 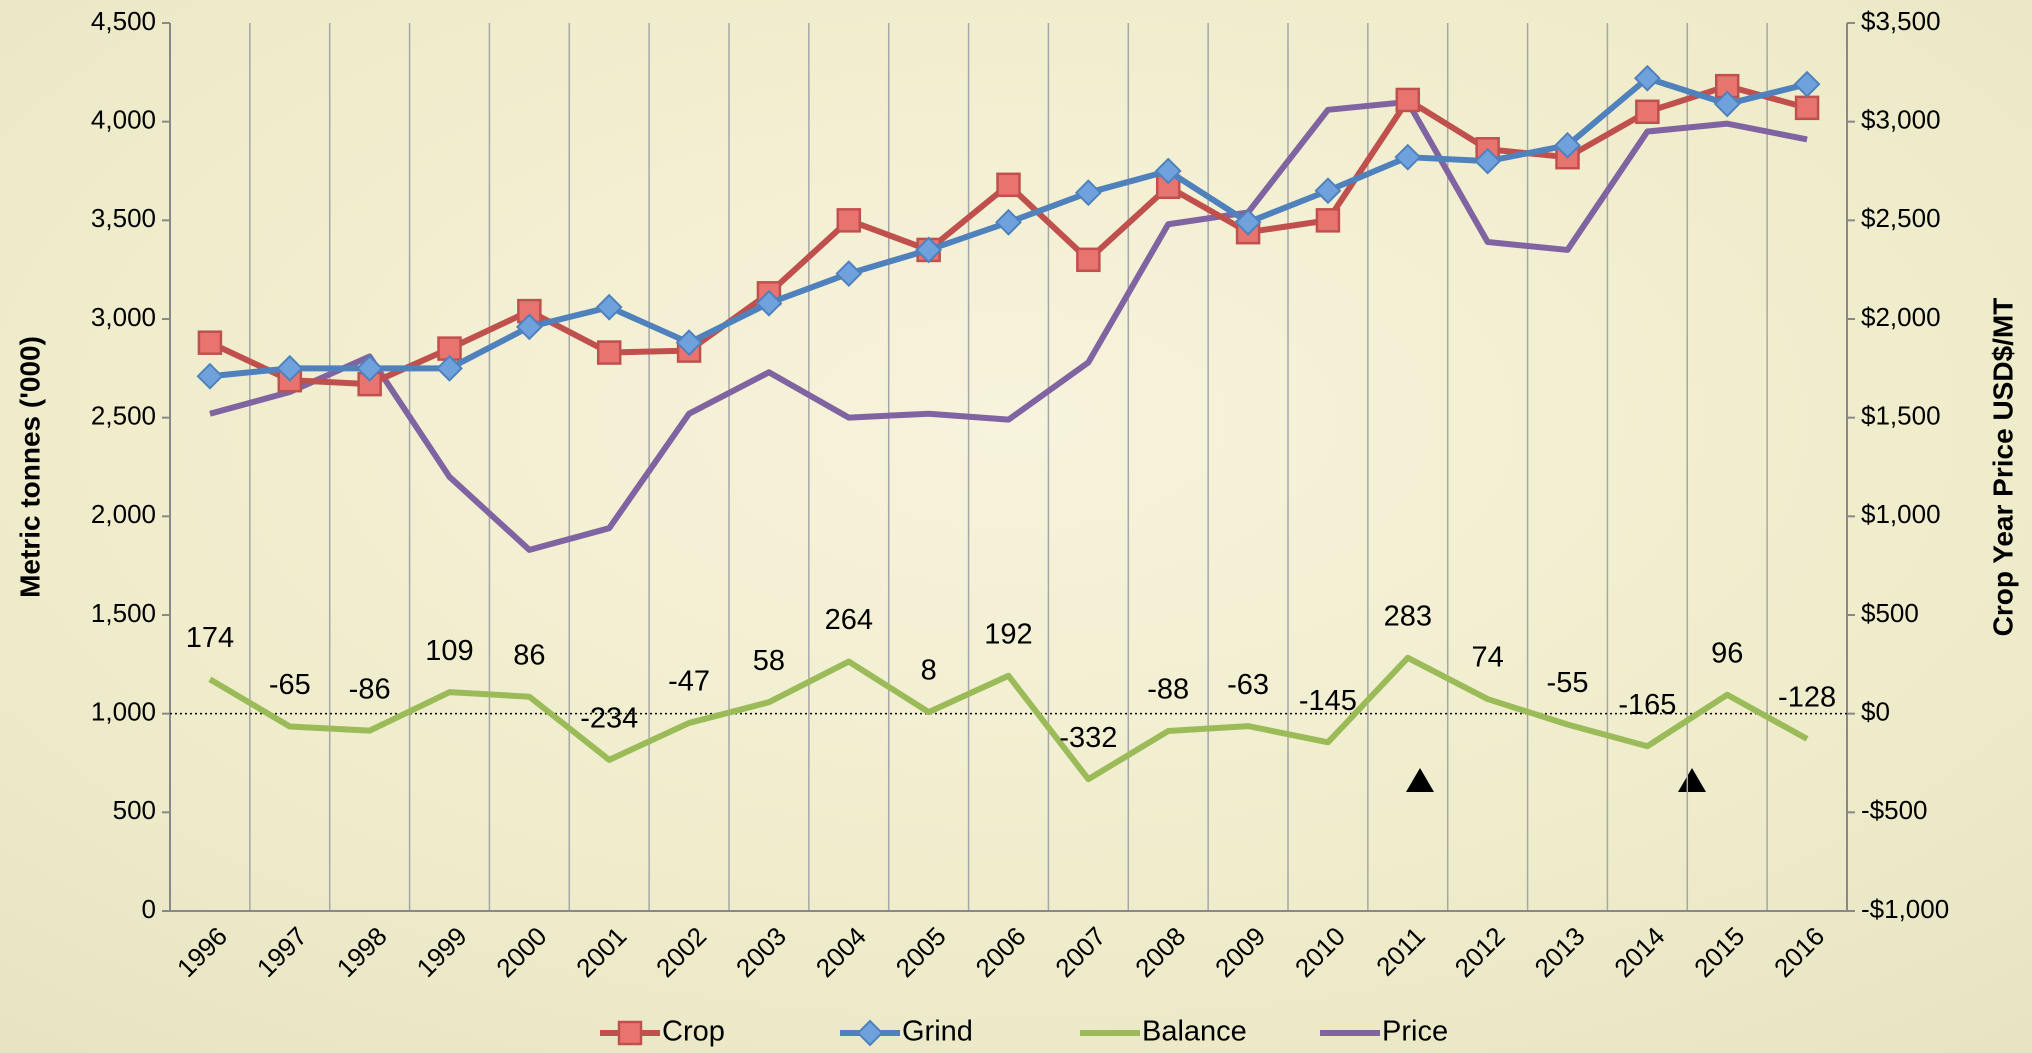 I want to click on y-axis-title: Metric tonnes ('000), so click(x=29, y=467).